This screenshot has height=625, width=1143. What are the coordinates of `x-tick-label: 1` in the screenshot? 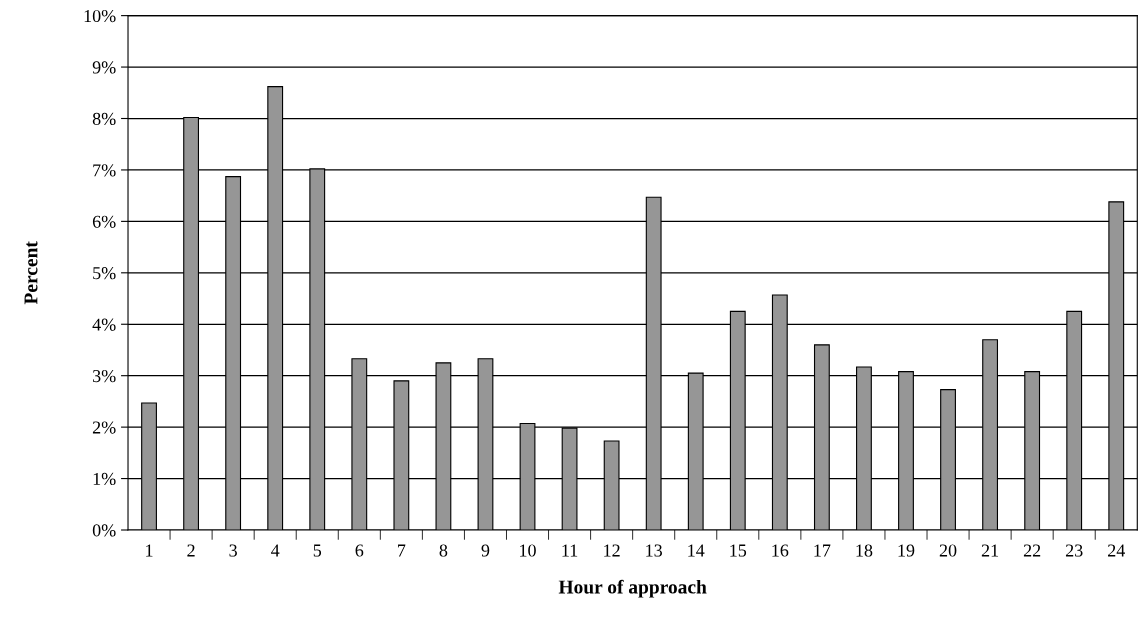 It's located at (149, 550).